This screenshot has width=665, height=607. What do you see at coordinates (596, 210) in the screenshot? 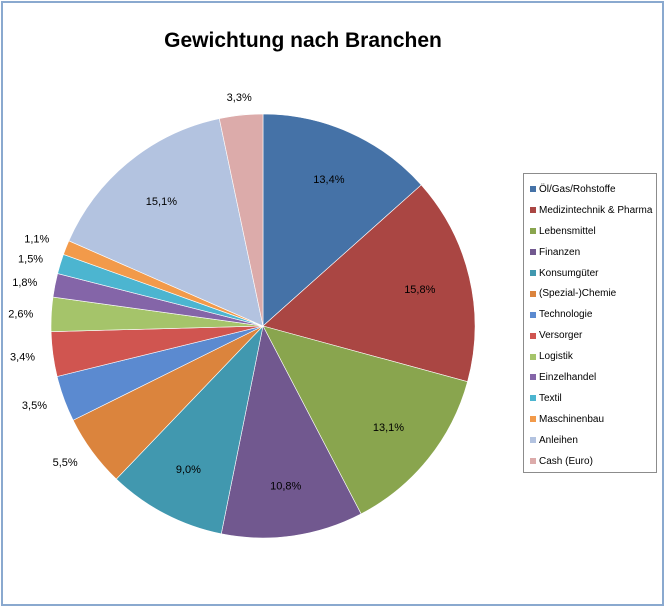
I see `legend-label: Medizintechnik & Pharma` at bounding box center [596, 210].